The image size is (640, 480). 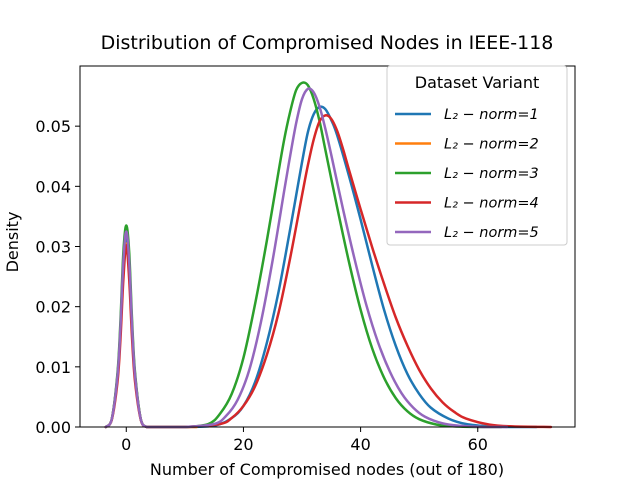 What do you see at coordinates (53, 186) in the screenshot?
I see `y-tick-label: 0.04` at bounding box center [53, 186].